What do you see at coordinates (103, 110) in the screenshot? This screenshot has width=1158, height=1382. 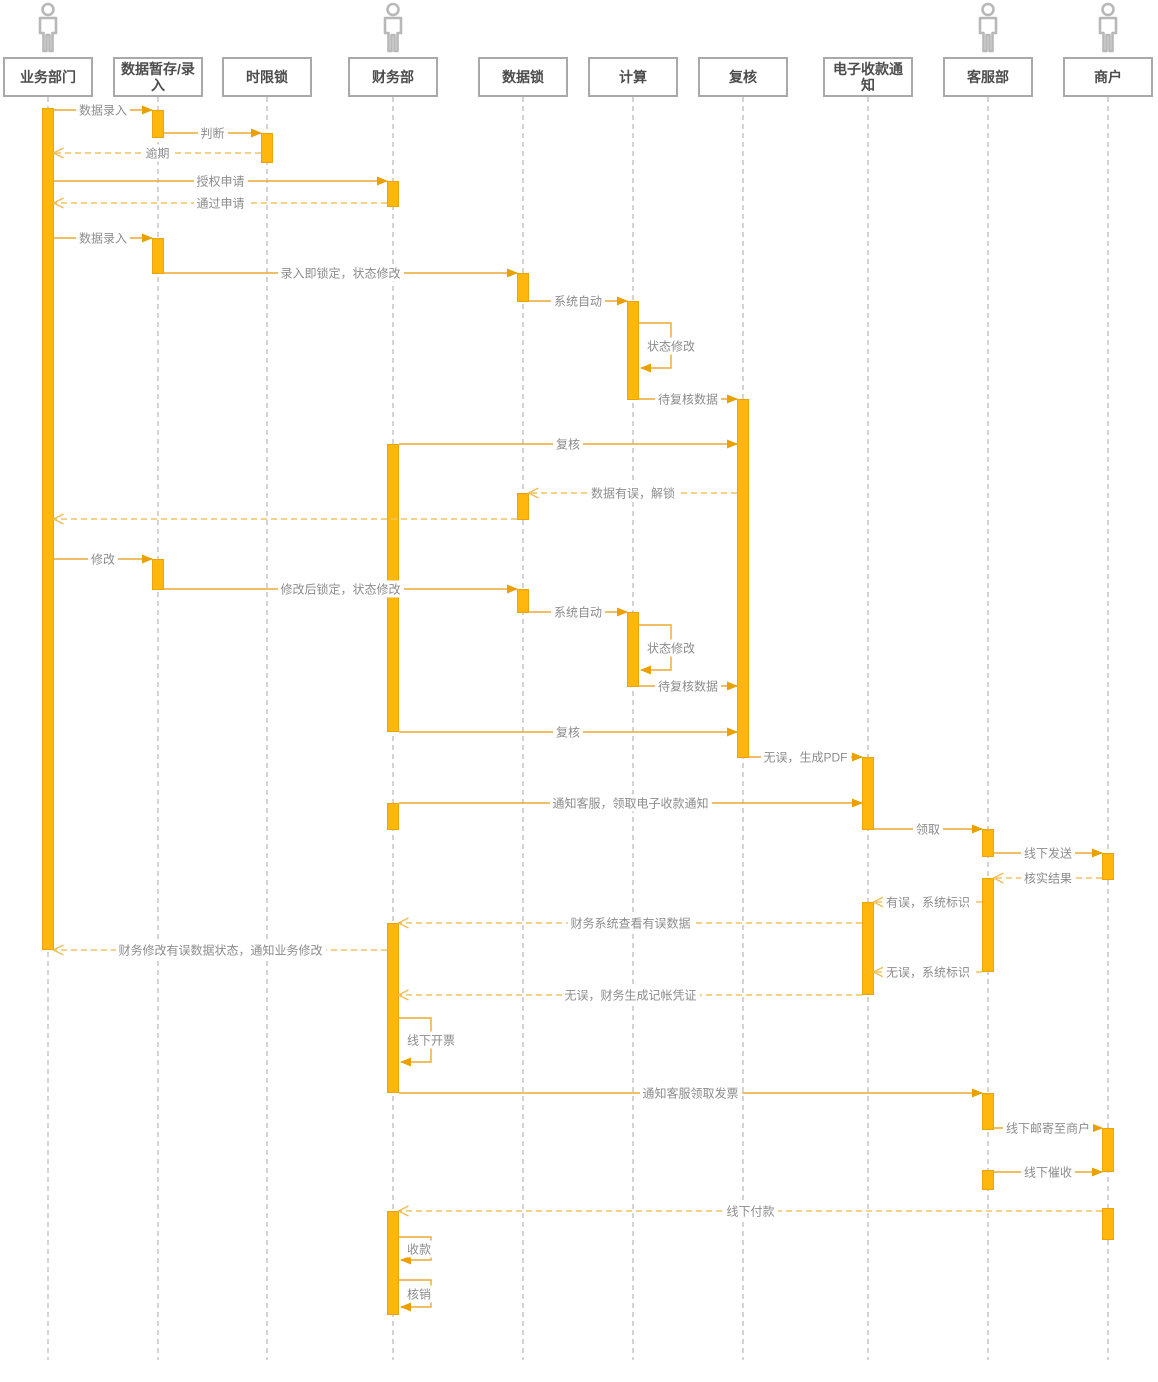 I see `message-label-0: 数据录入` at bounding box center [103, 110].